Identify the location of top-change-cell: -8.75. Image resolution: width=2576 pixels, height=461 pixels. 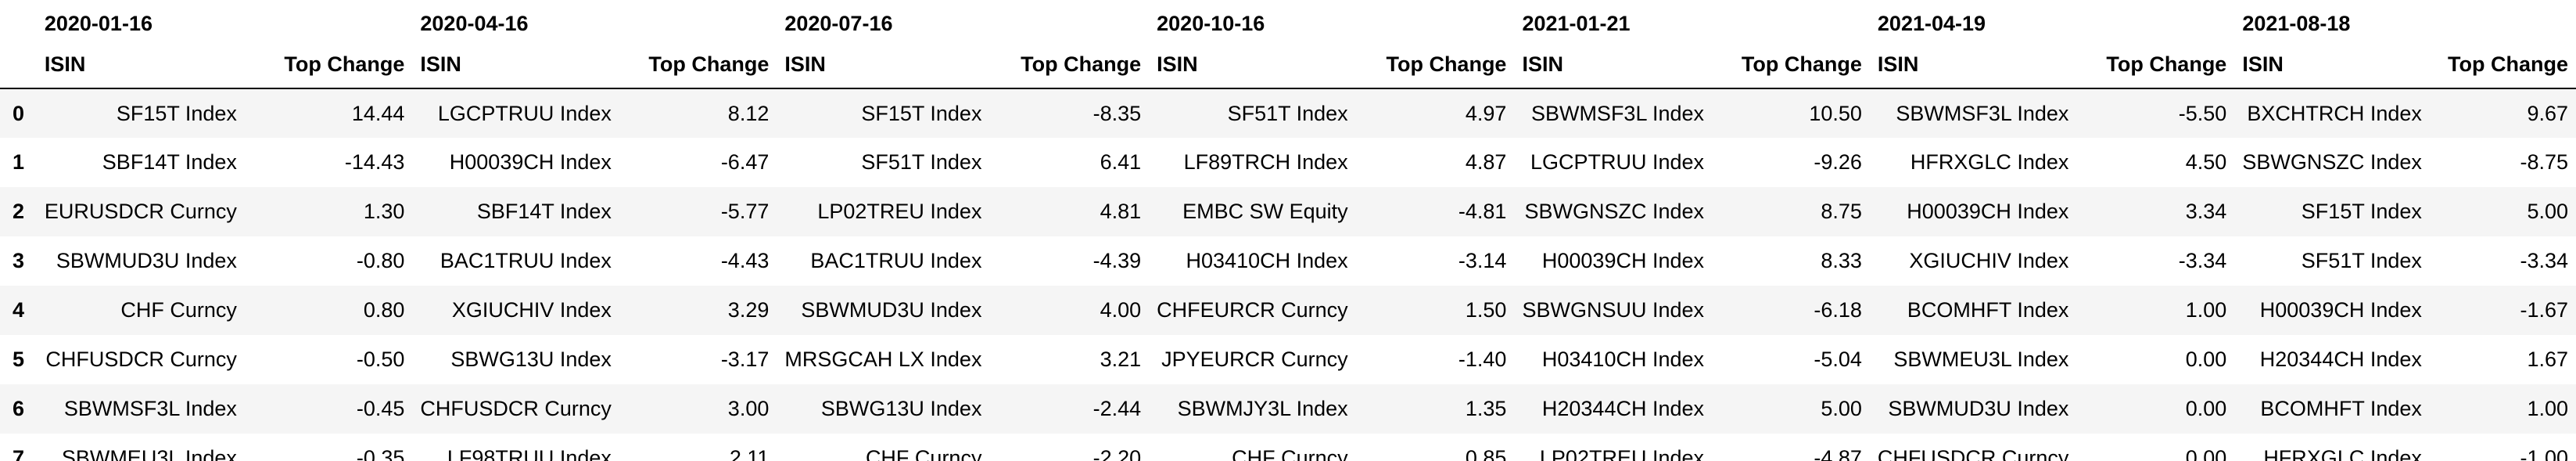
(2544, 162).